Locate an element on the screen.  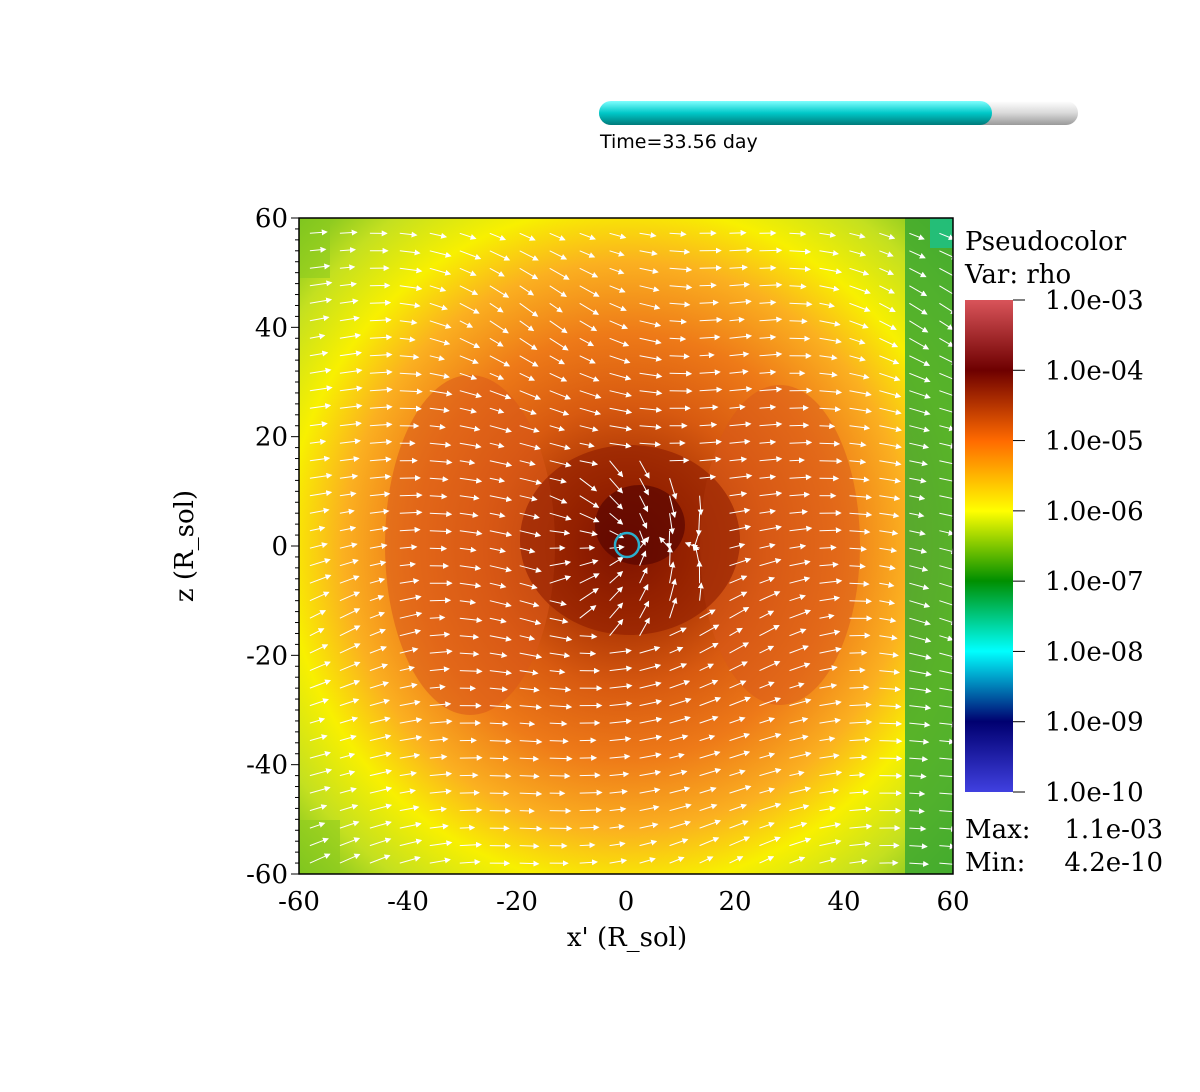
time-slider is located at coordinates (838, 113).